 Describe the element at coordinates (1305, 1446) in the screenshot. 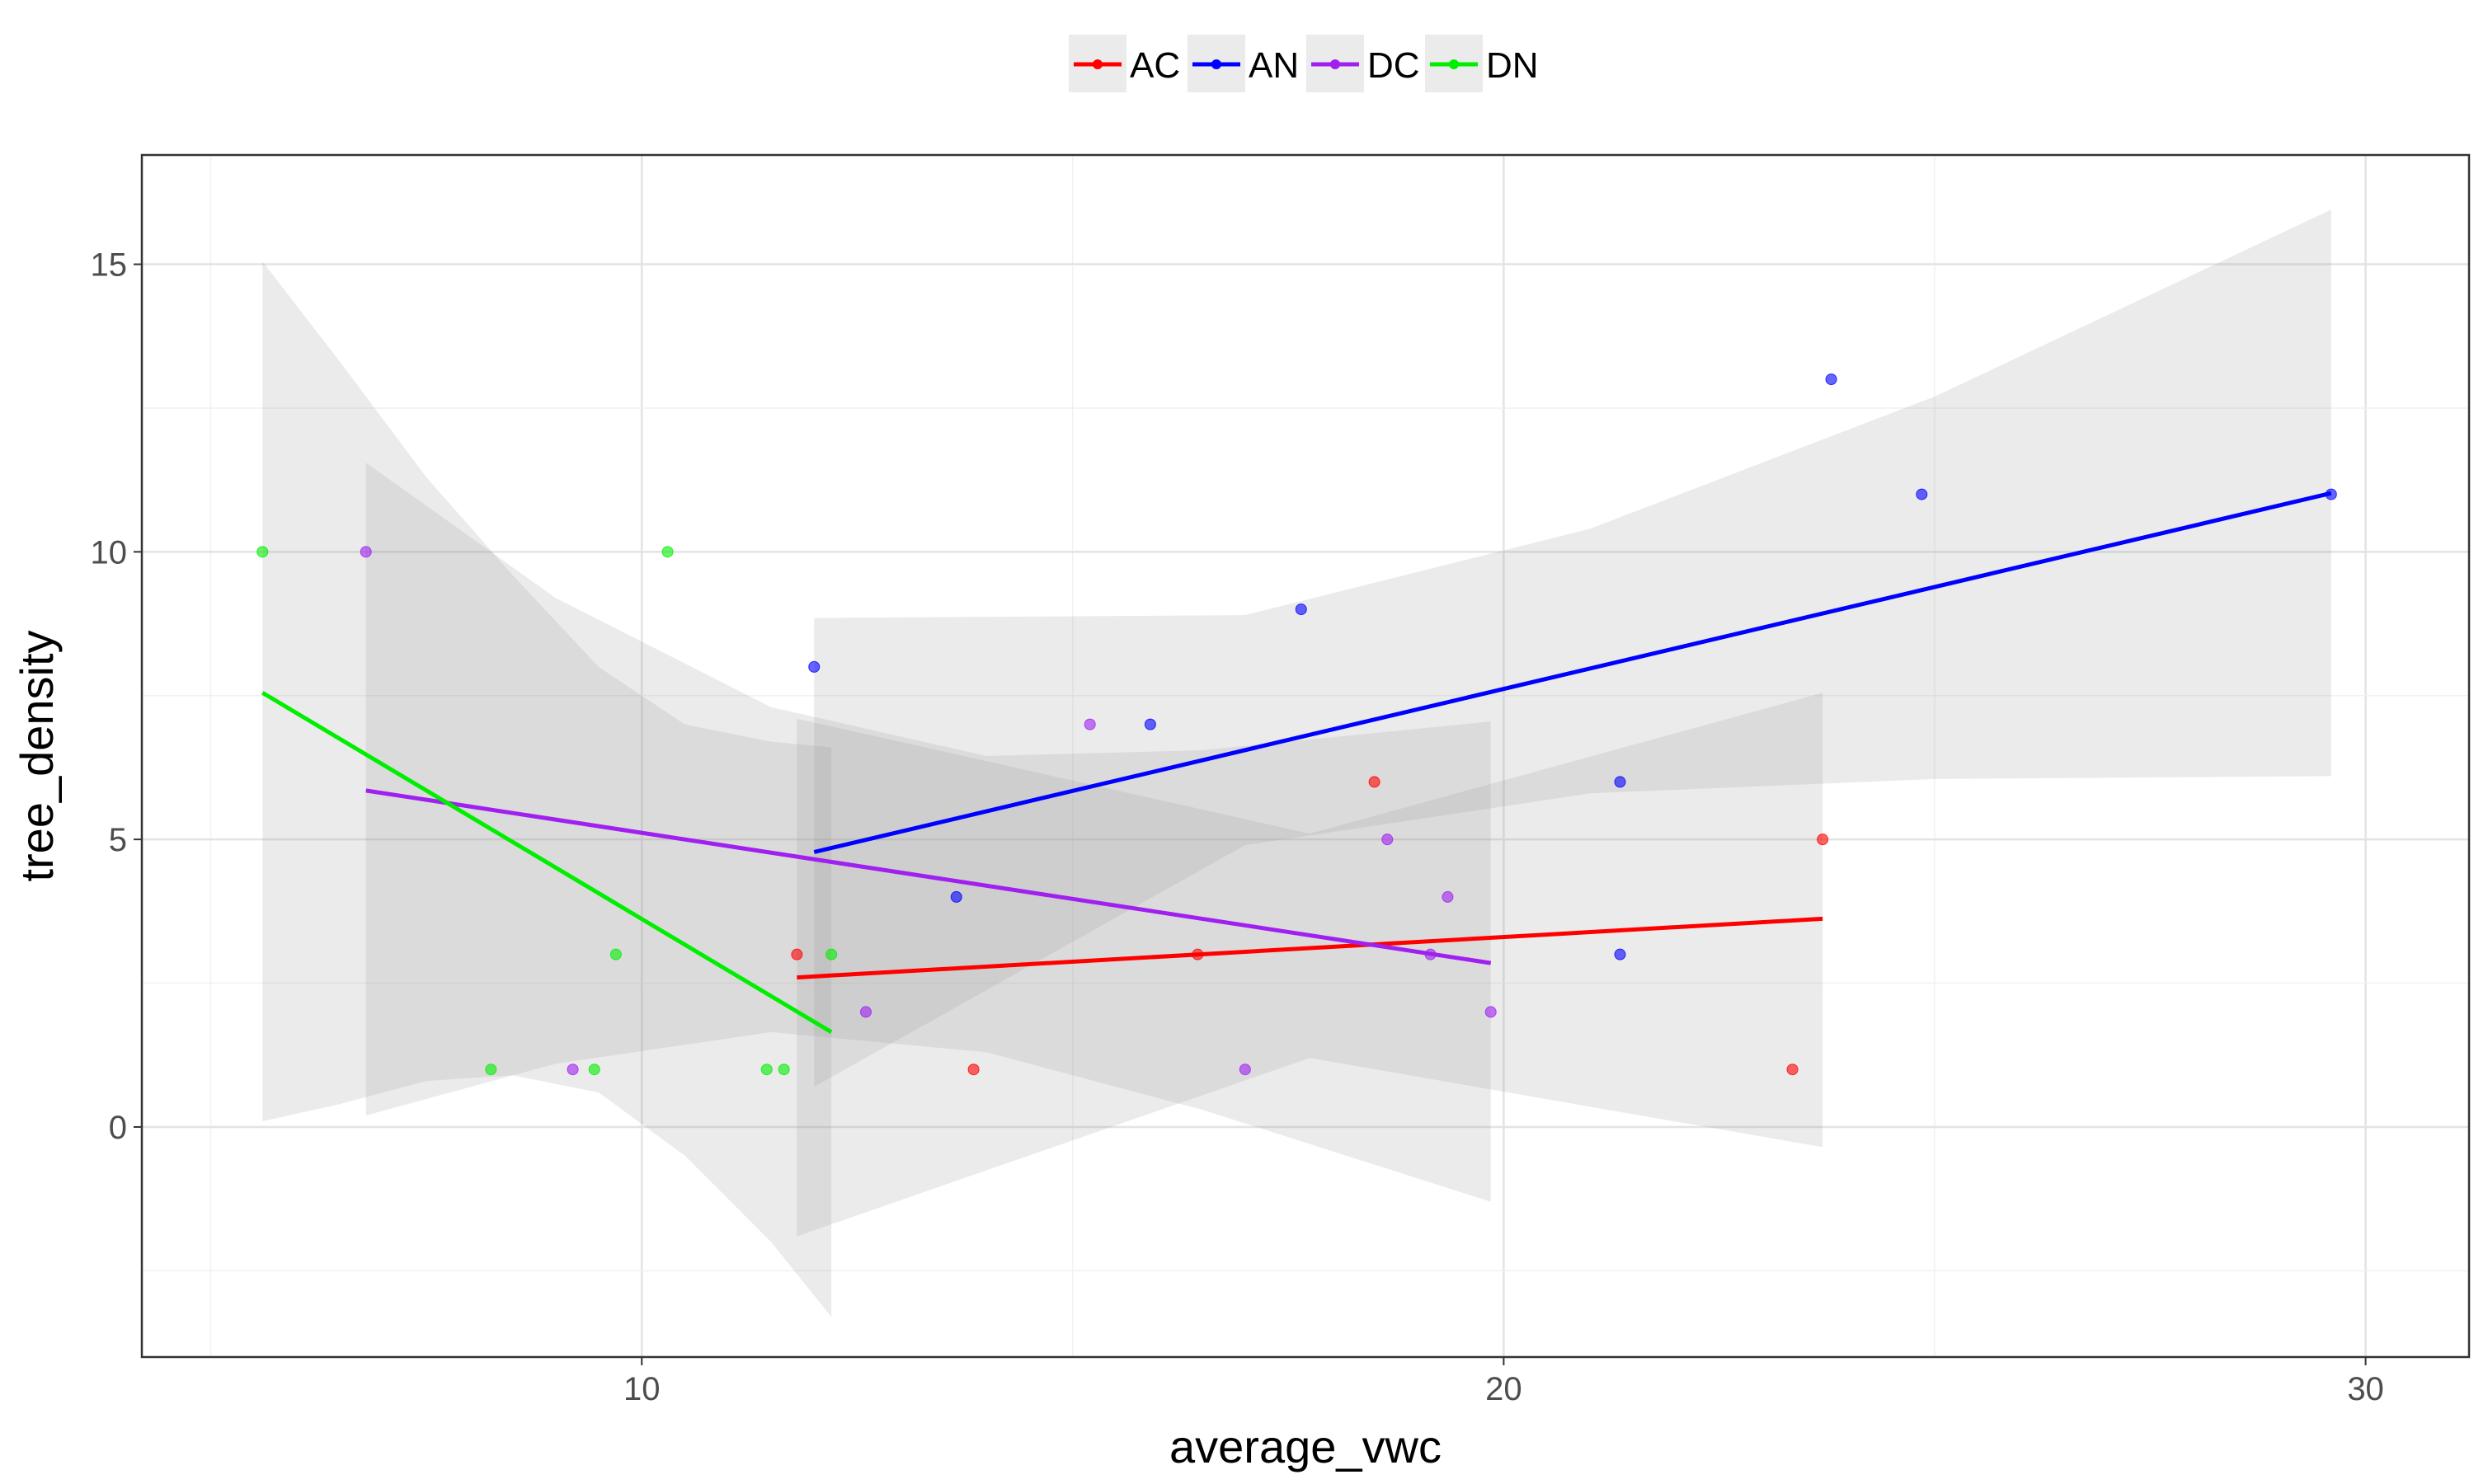

I see `x-axis-title: average_vwc` at that location.